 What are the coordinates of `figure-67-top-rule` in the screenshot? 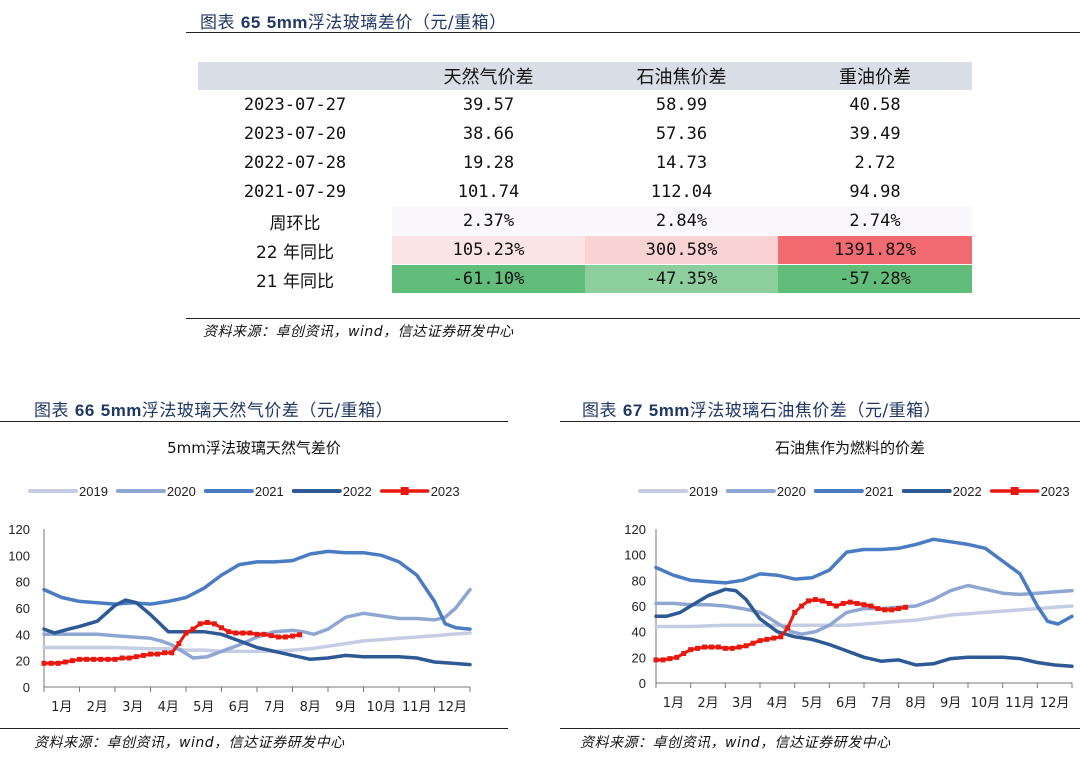 It's located at (820, 421).